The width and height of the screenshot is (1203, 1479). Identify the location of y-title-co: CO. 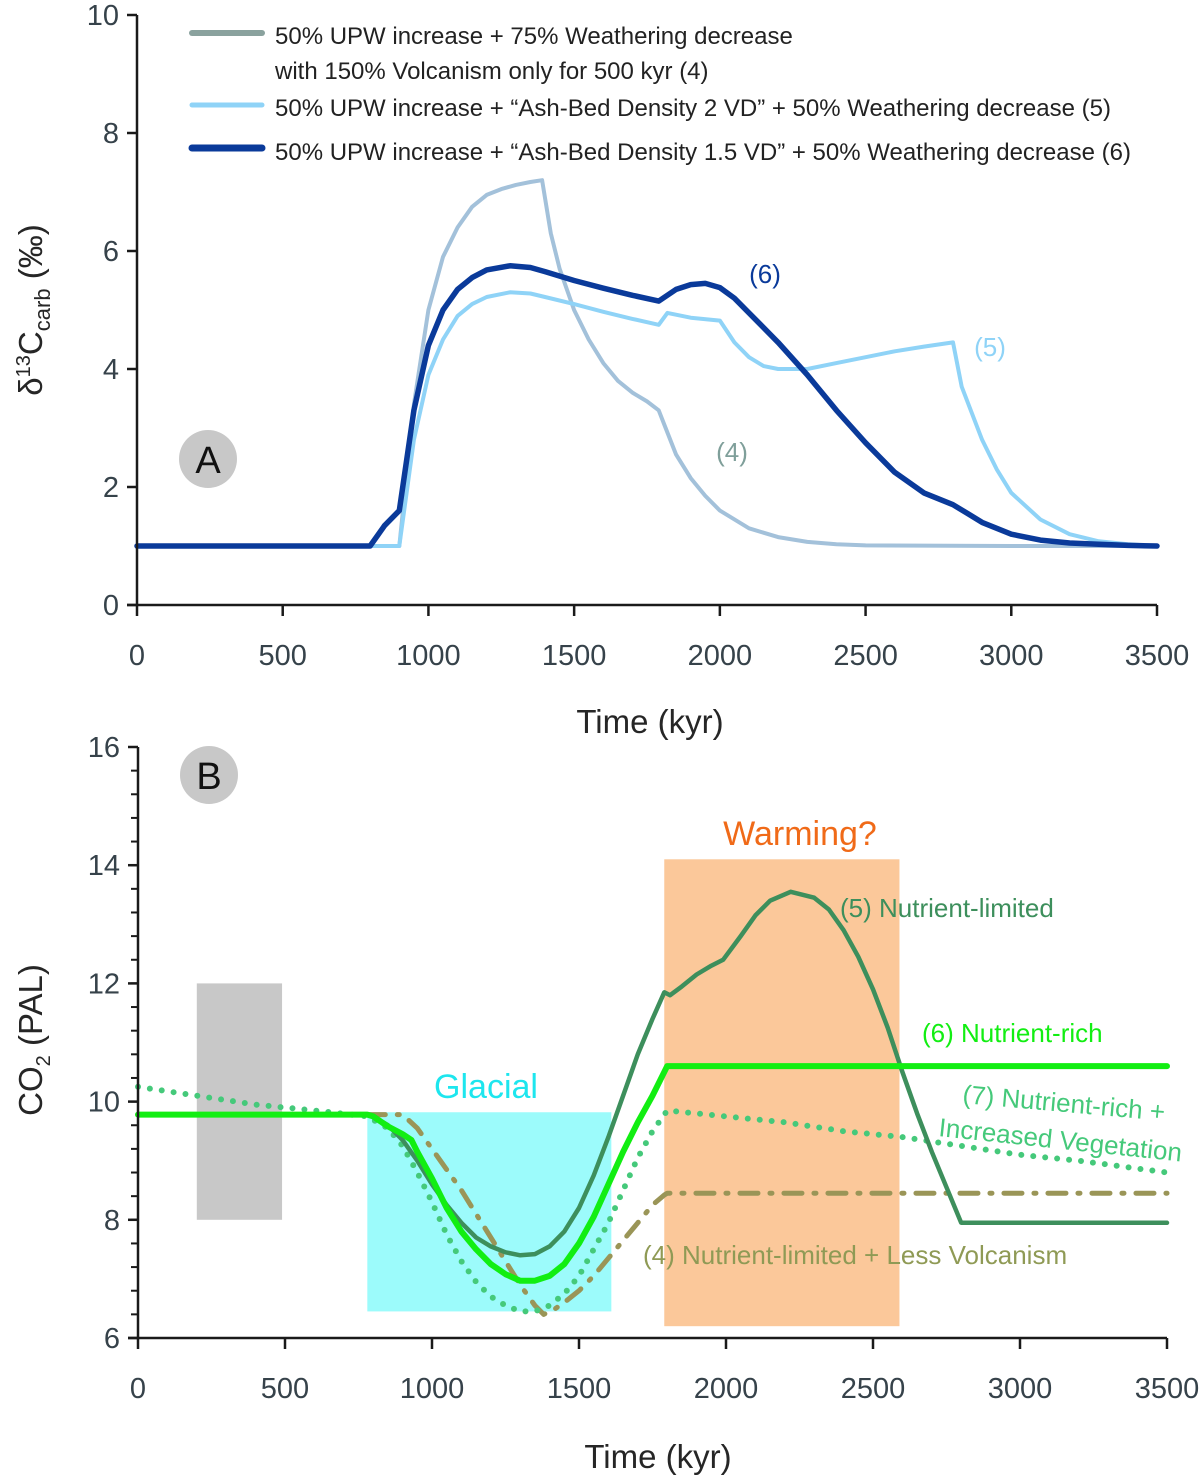
(30, 1091).